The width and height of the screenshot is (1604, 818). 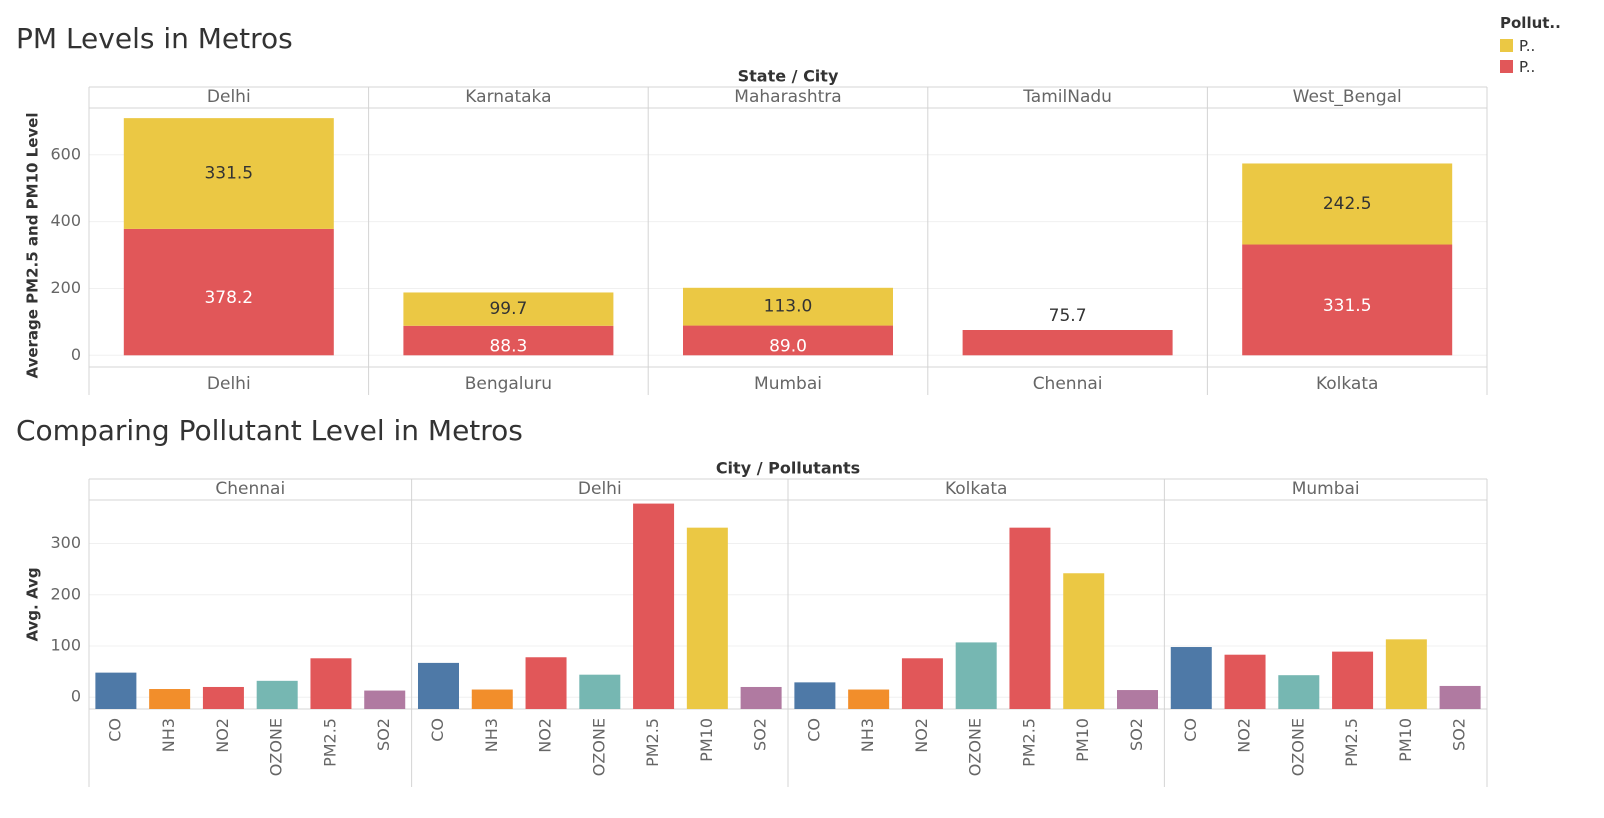 I want to click on data-label-pm10: 113.0, so click(x=788, y=307).